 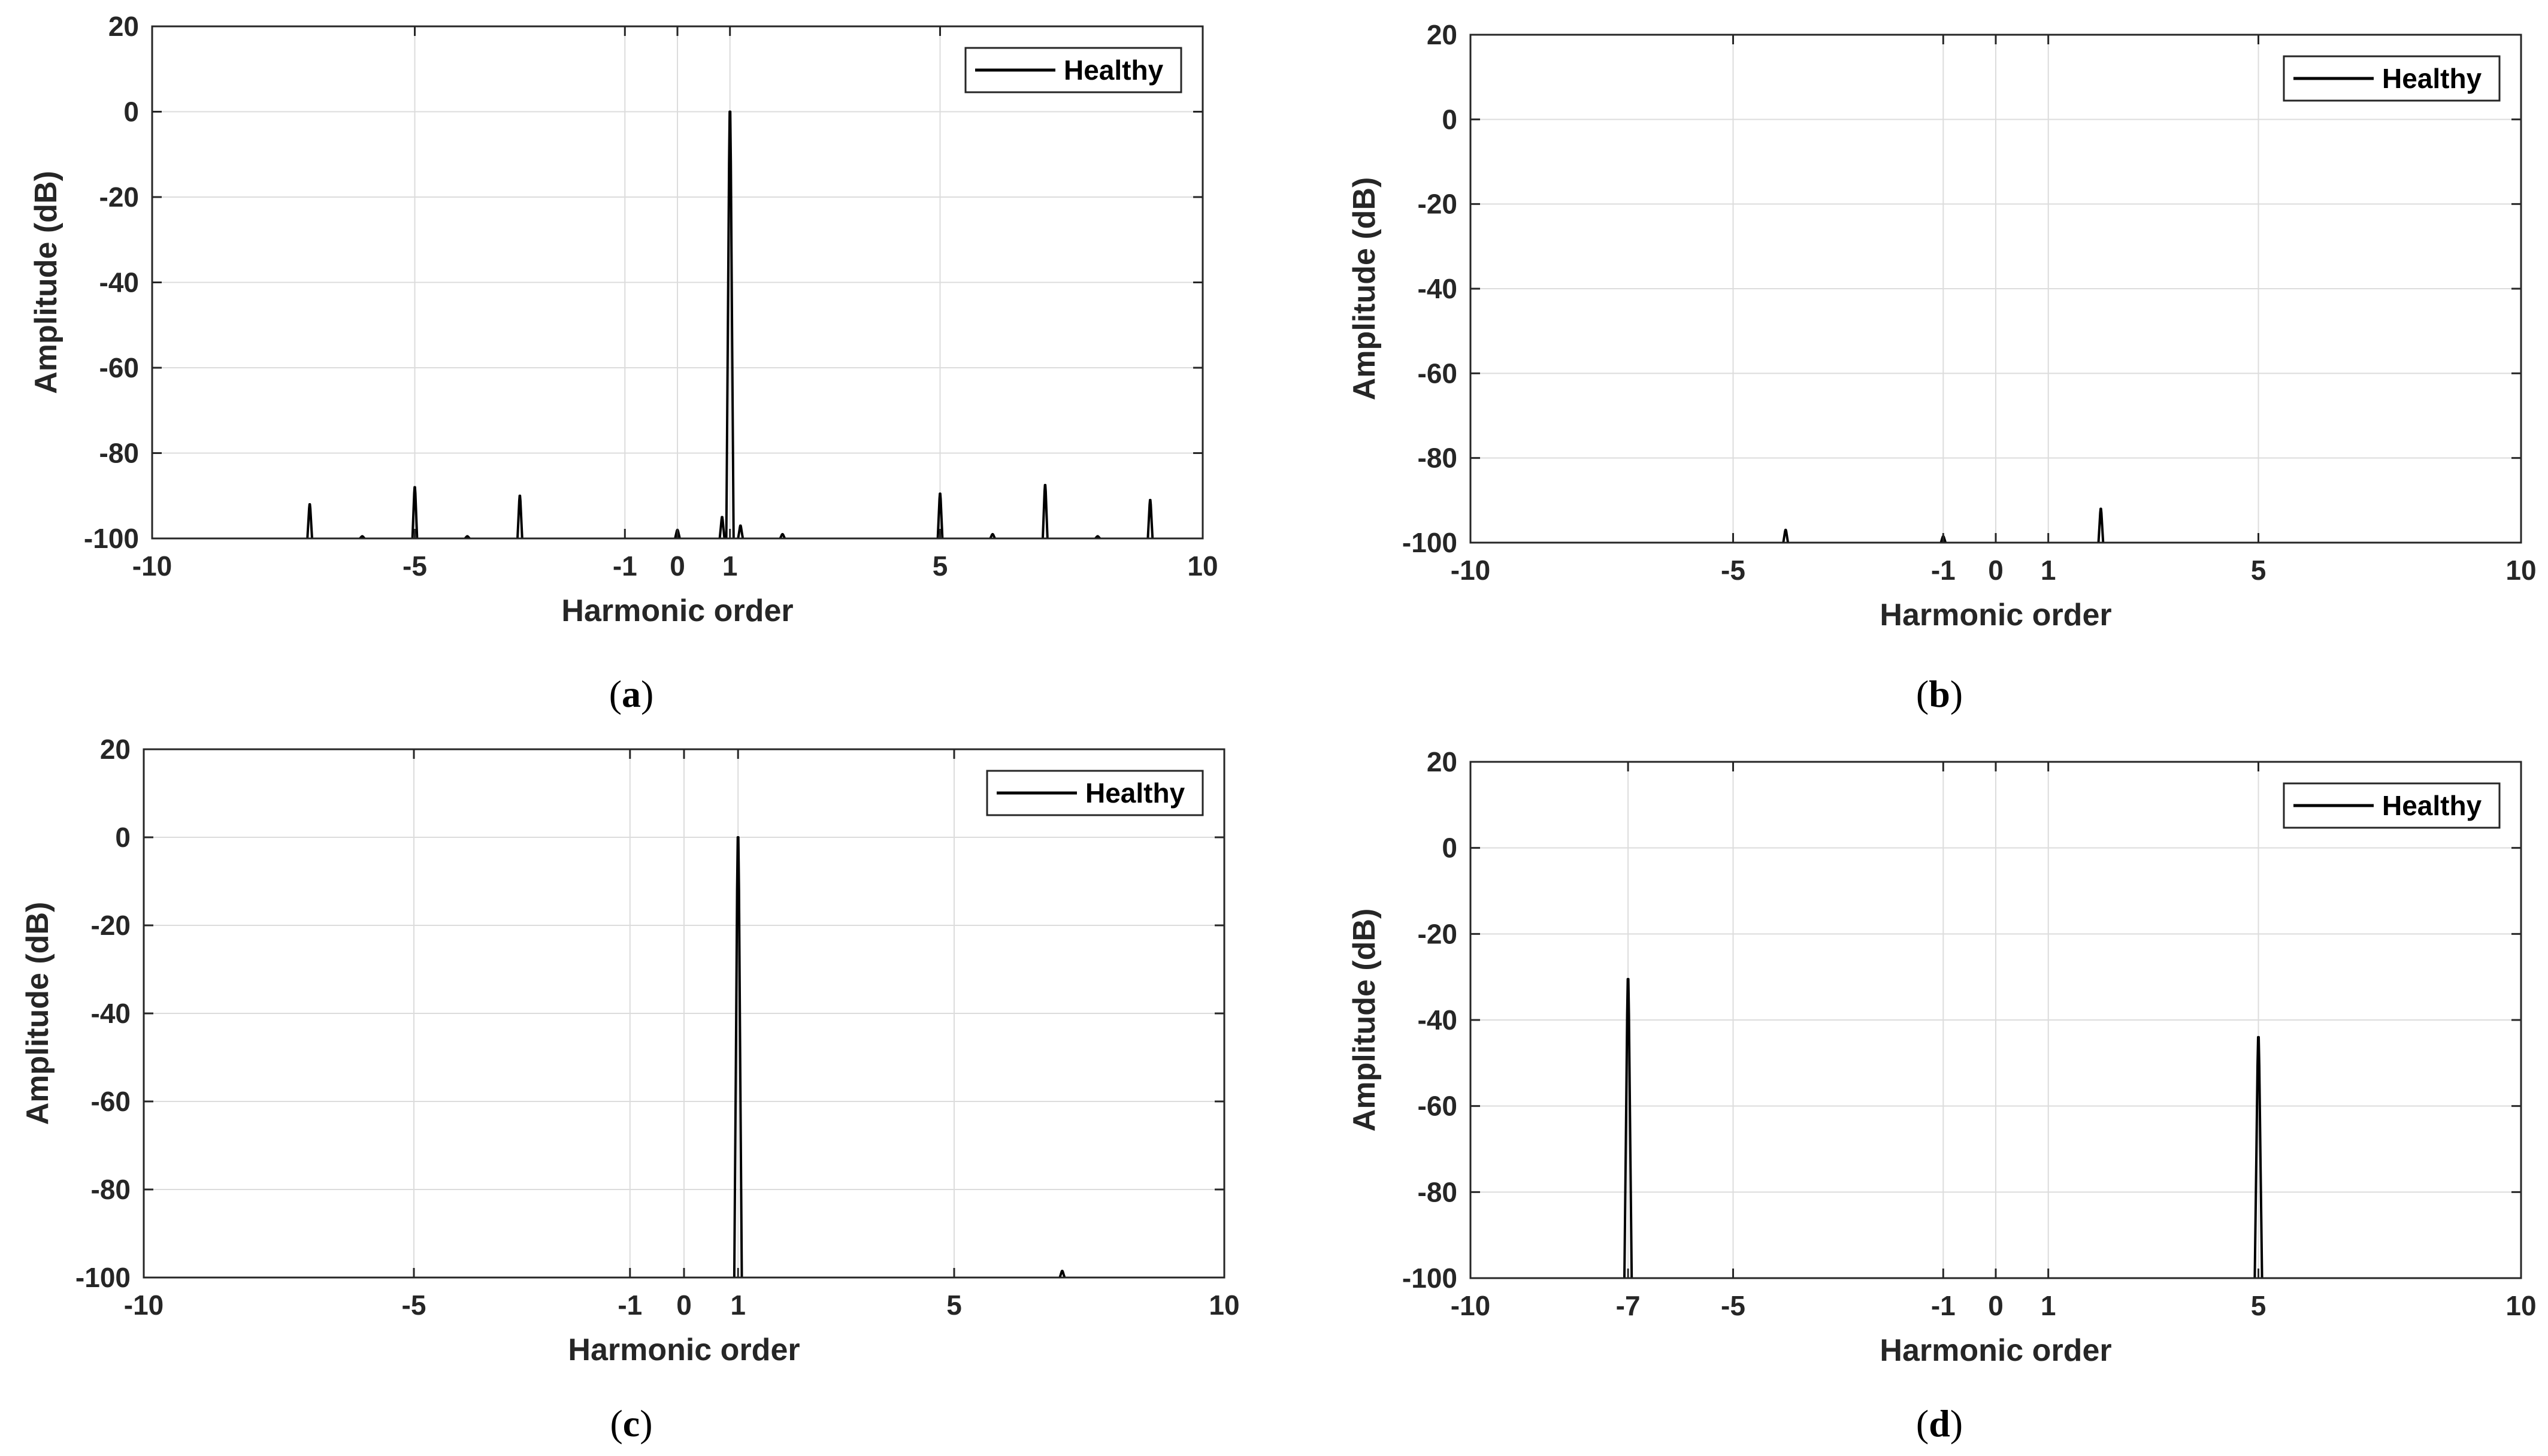 I want to click on x-tick-label: -7, so click(x=1628, y=1305).